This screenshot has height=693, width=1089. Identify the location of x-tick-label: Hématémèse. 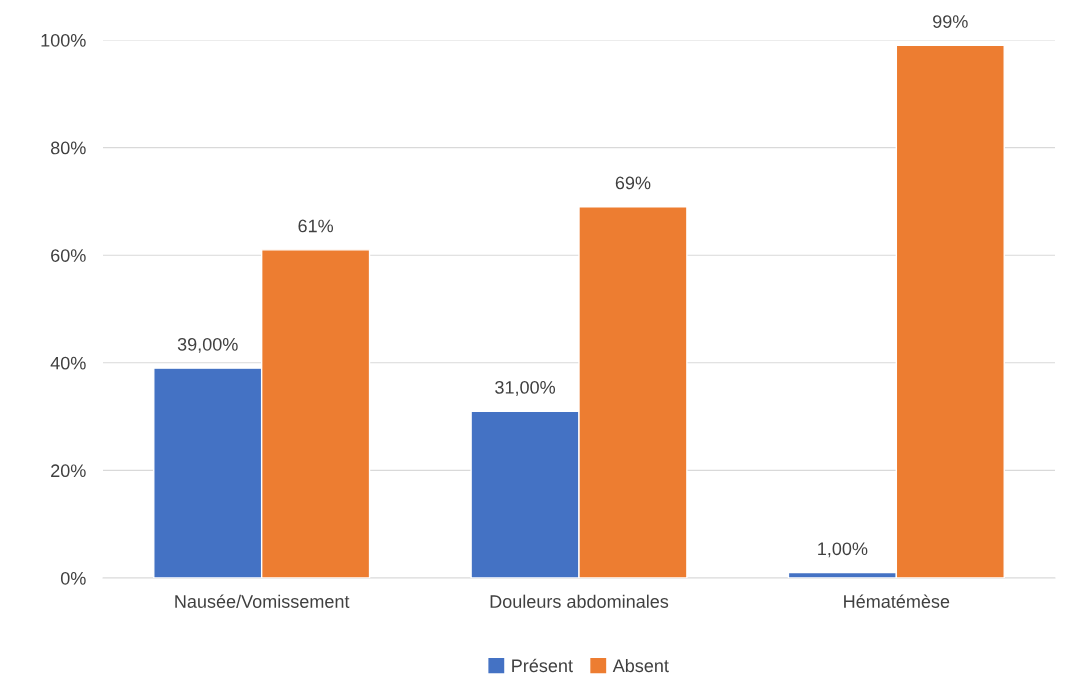
(897, 601).